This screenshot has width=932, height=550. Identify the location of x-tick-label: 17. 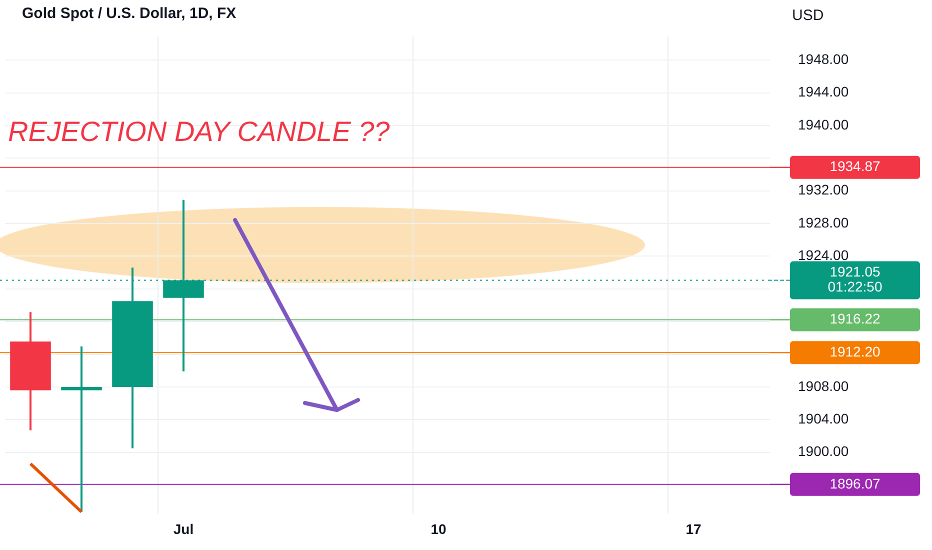
(694, 528).